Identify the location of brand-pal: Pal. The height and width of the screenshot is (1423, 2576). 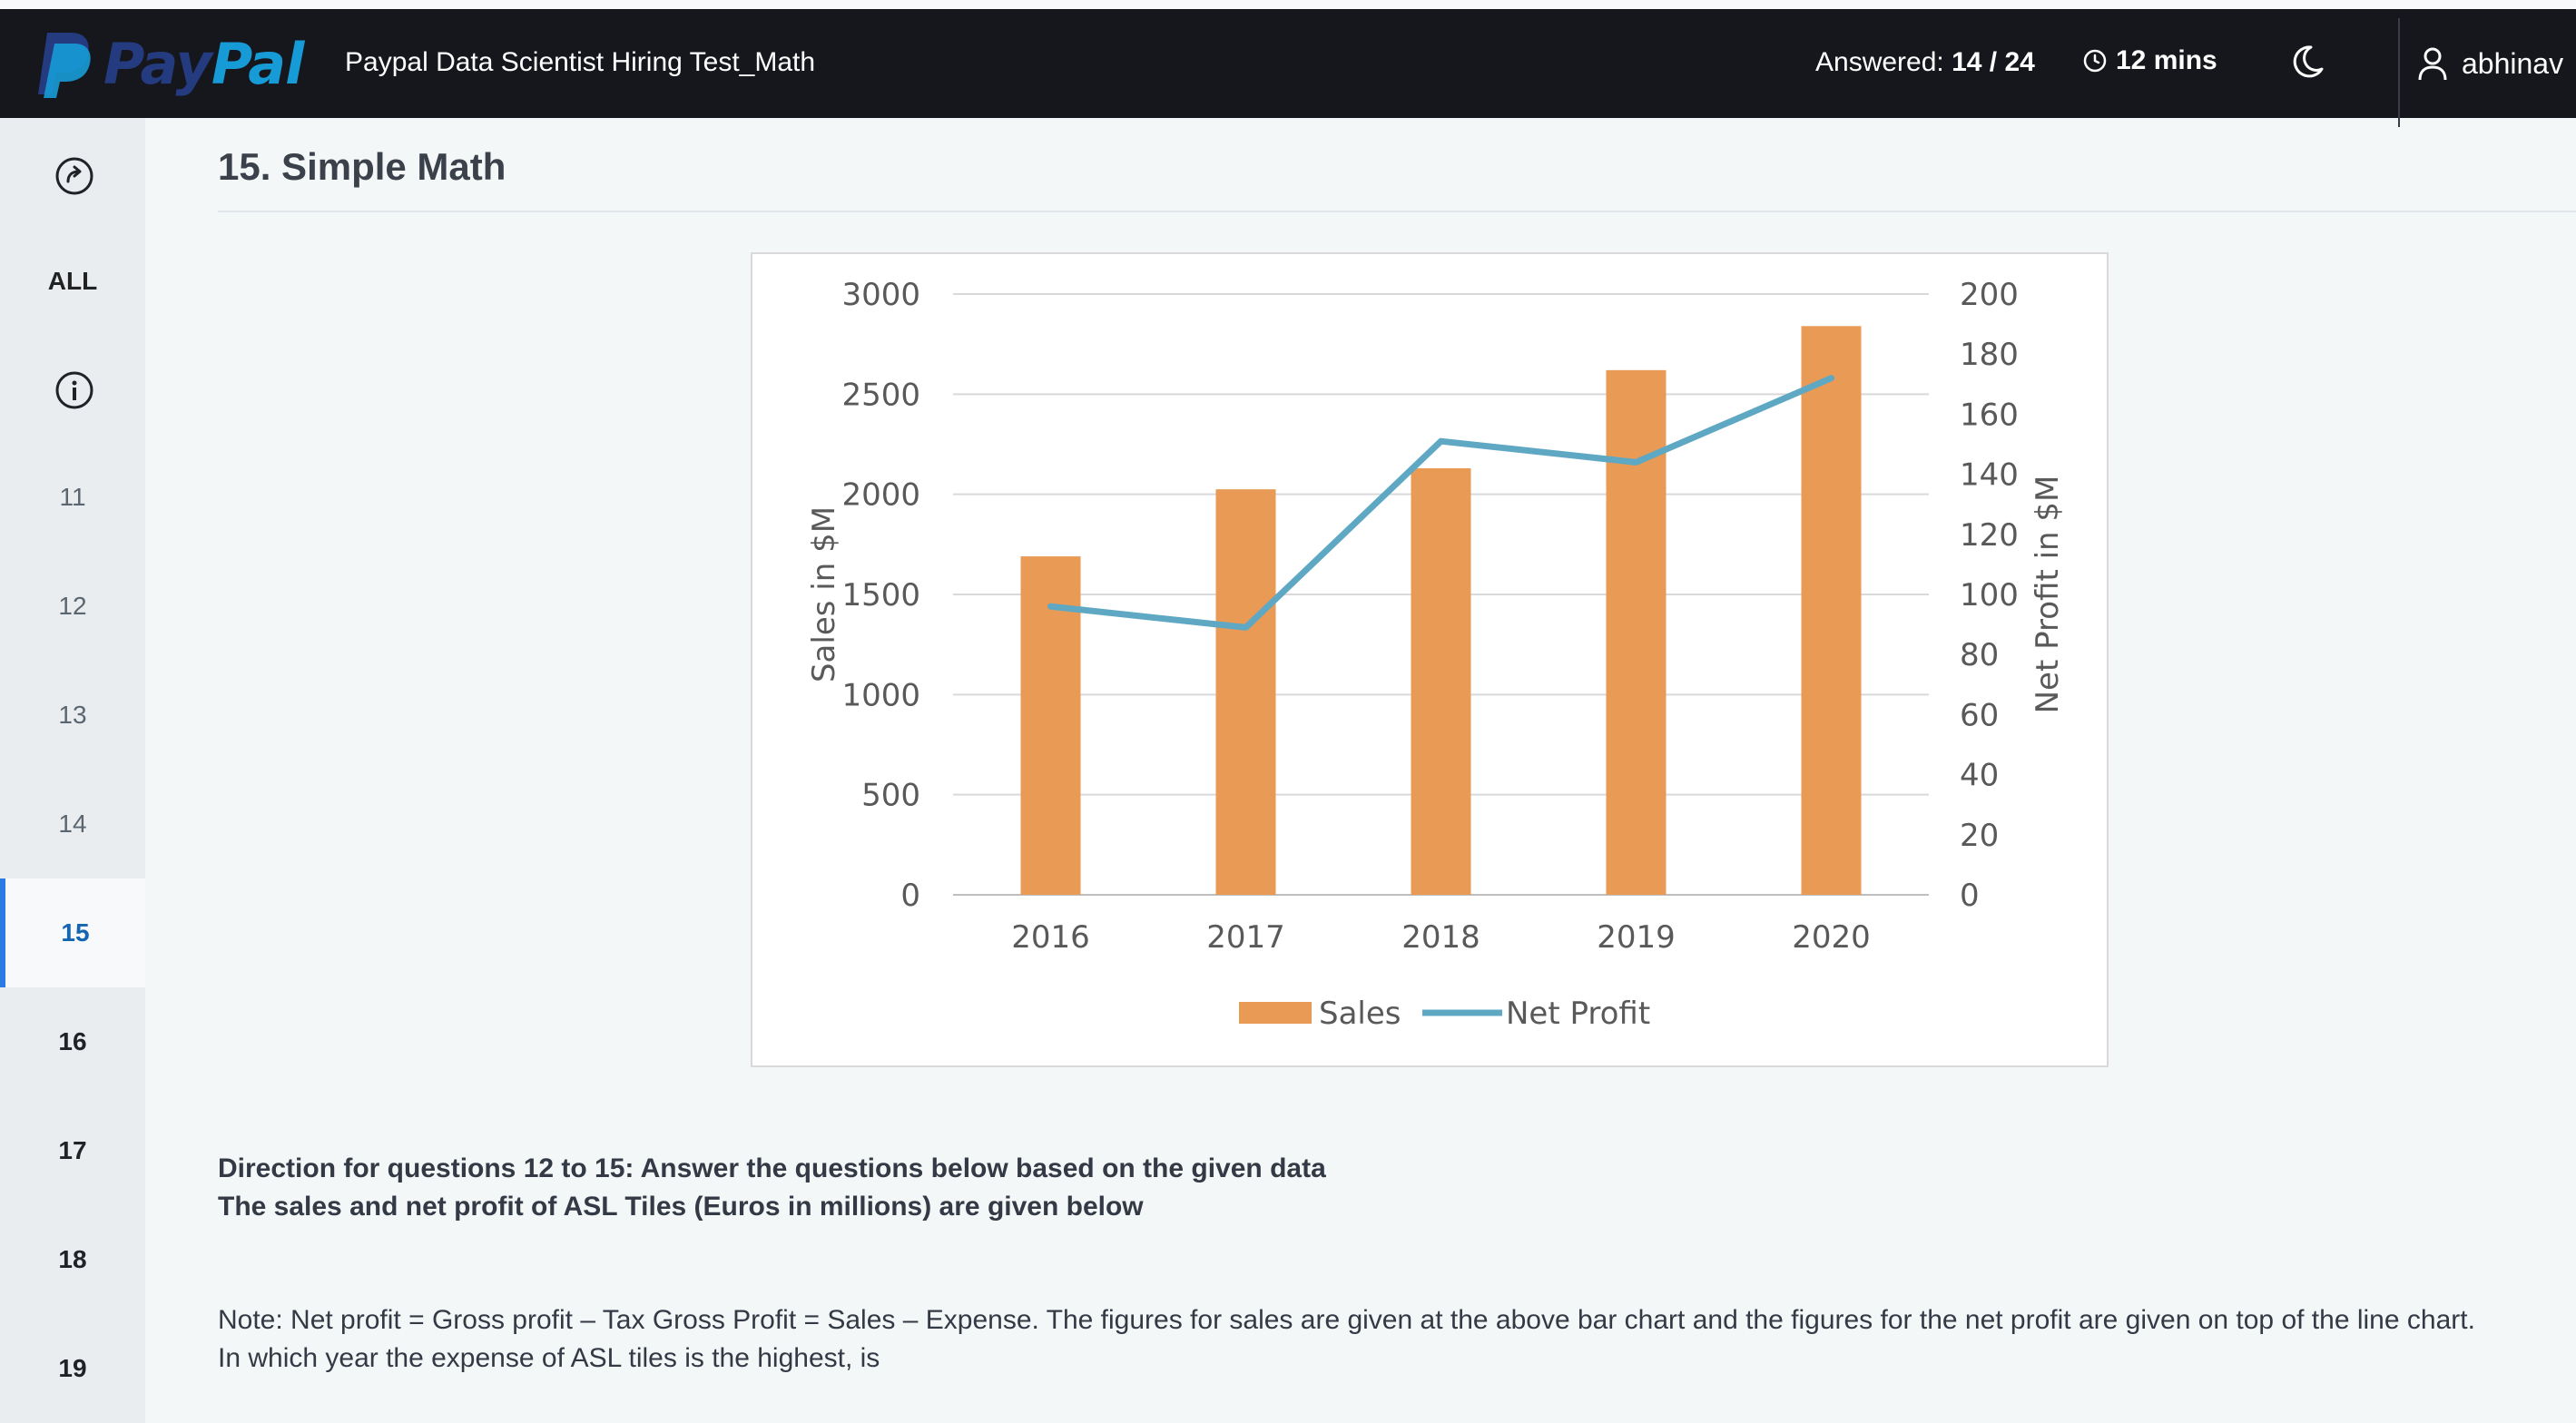
(258, 64).